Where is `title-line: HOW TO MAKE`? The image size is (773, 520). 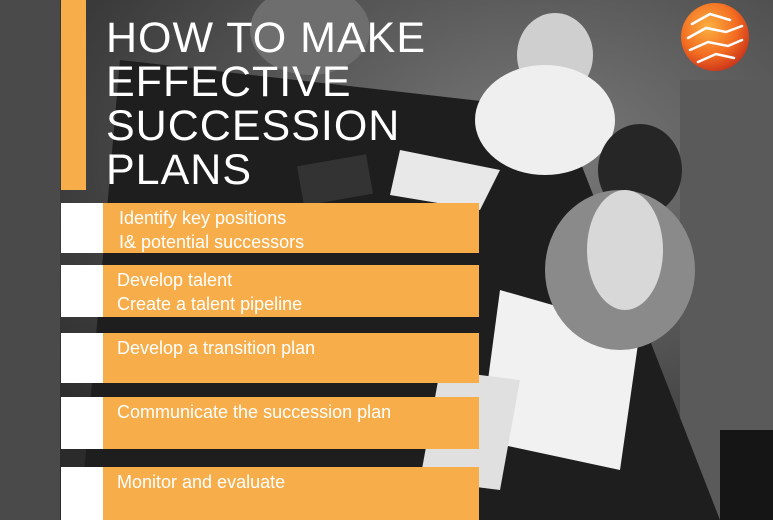
title-line: HOW TO MAKE is located at coordinates (266, 38).